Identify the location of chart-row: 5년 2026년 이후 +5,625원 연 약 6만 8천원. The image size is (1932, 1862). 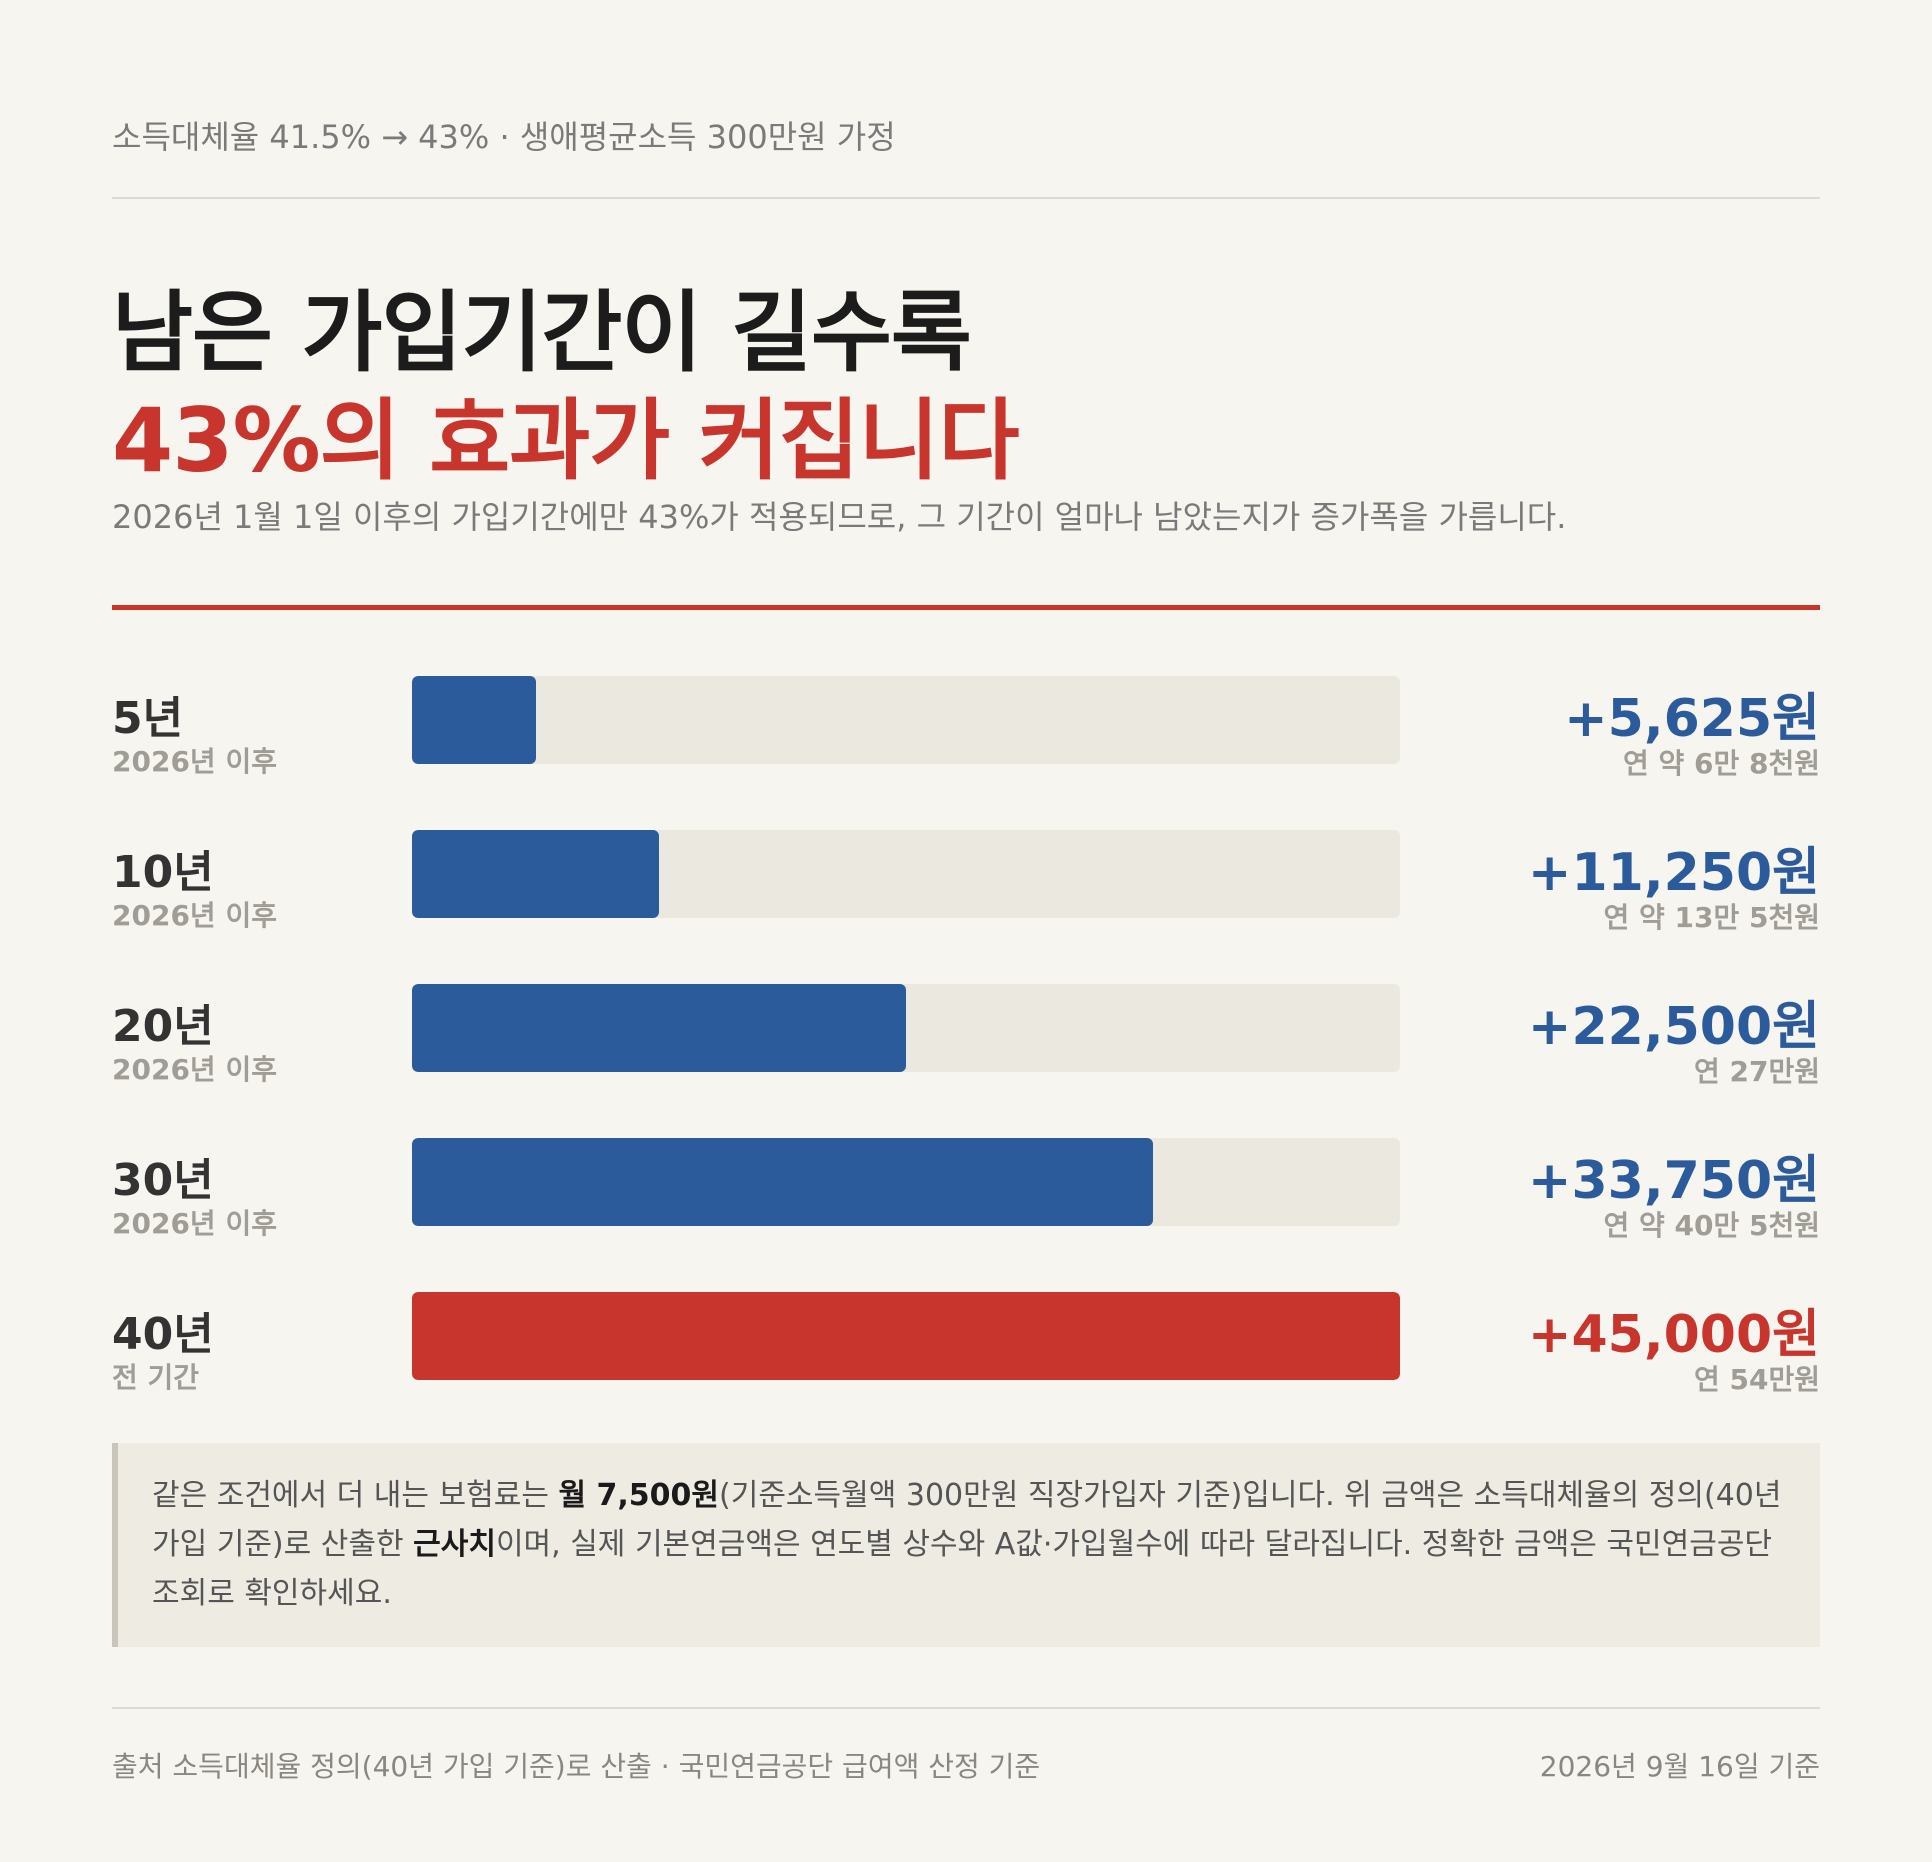
(966, 731).